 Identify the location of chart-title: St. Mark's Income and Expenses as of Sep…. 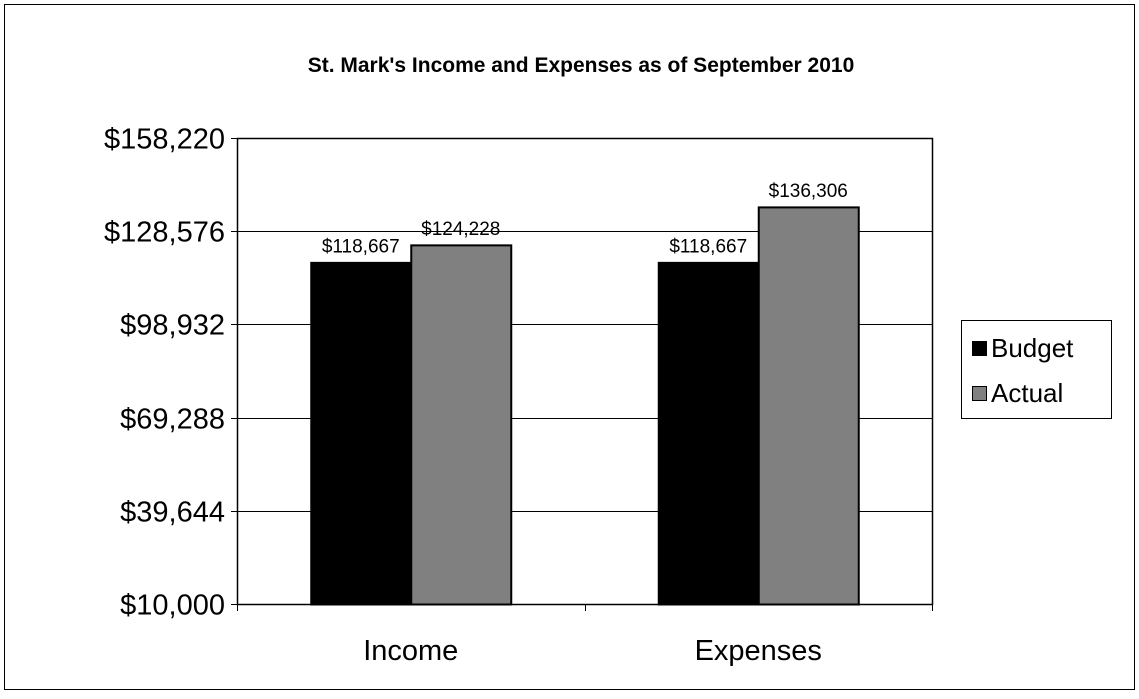
(581, 65).